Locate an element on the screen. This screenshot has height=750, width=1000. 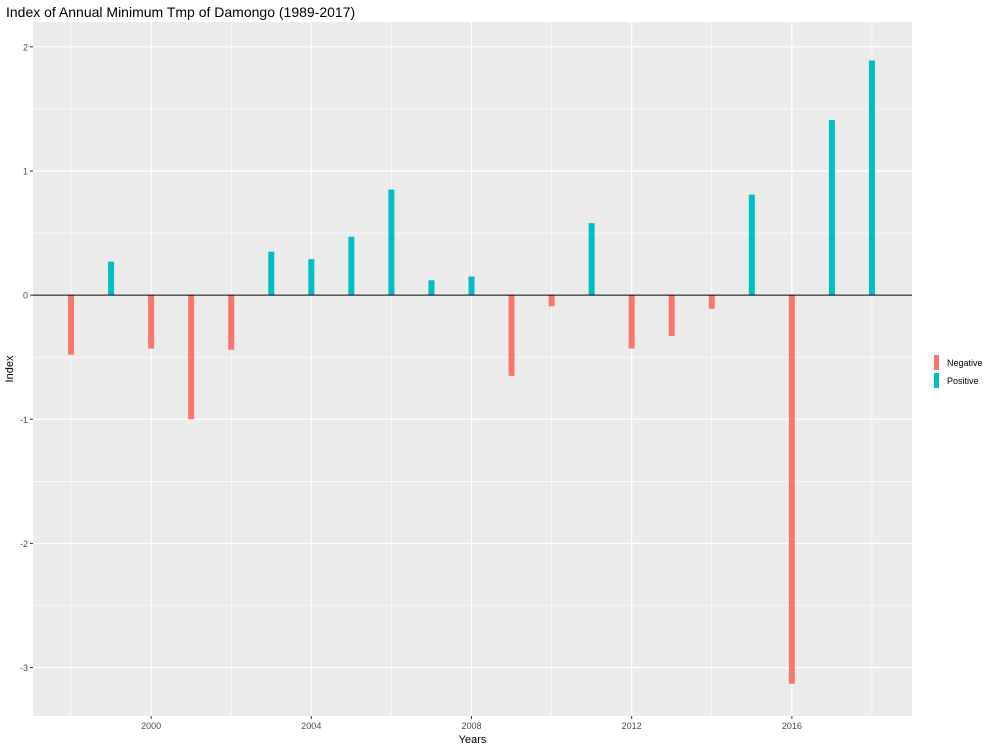
legend: Negative Positive is located at coordinates (958, 371).